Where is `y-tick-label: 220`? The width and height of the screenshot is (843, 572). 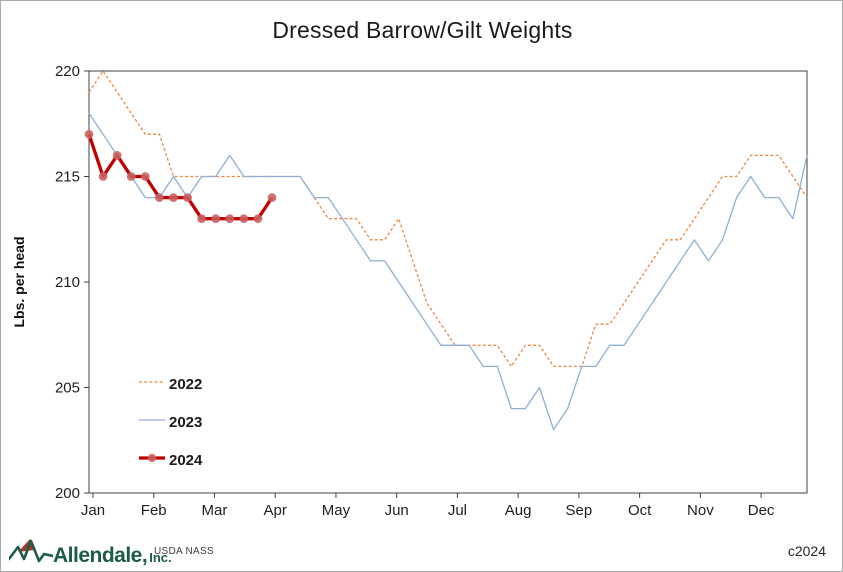 y-tick-label: 220 is located at coordinates (67, 71).